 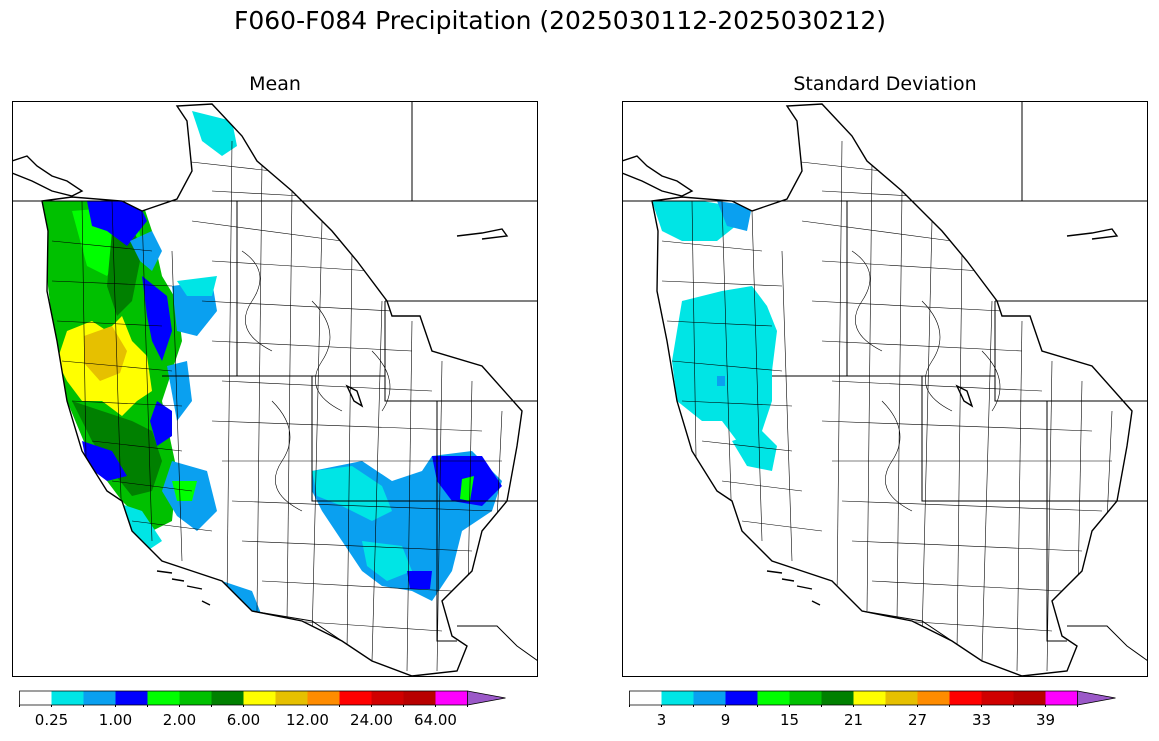 What do you see at coordinates (981, 720) in the screenshot?
I see `stddev-colorbar-tick-label: 33` at bounding box center [981, 720].